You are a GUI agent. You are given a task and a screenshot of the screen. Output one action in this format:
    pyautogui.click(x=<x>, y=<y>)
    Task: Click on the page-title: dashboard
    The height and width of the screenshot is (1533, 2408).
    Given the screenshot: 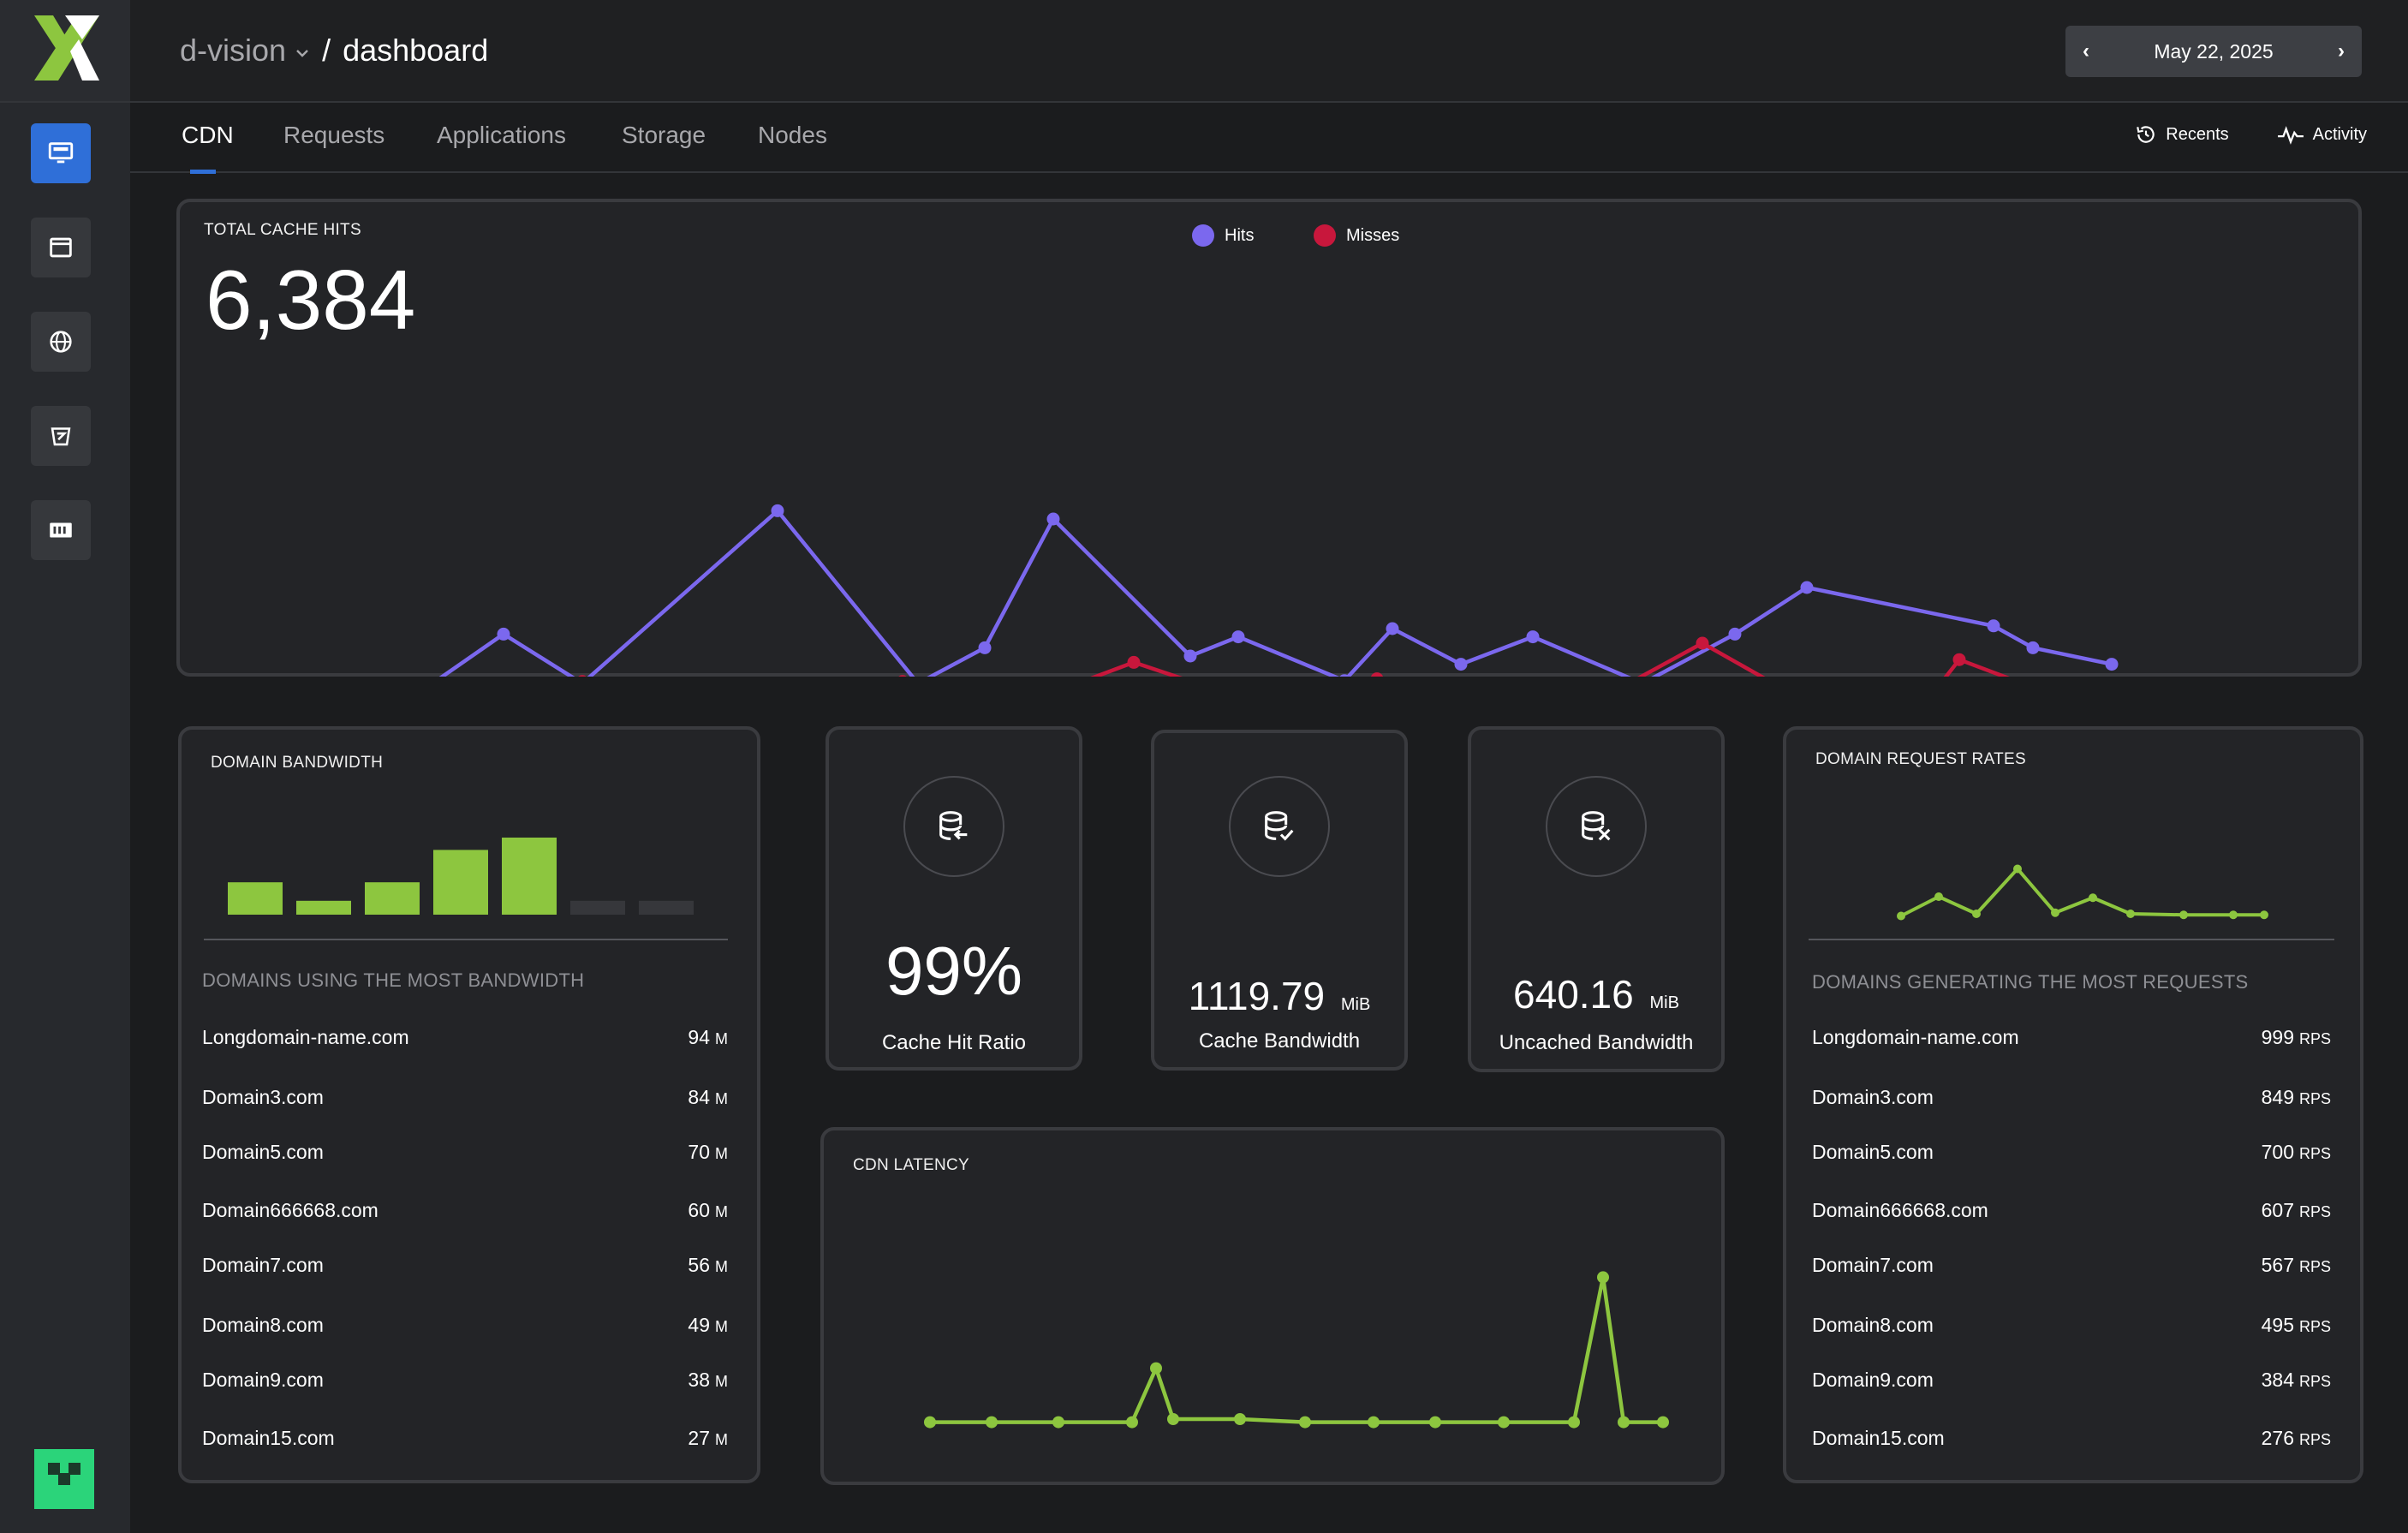 What is the action you would take?
    pyautogui.click(x=416, y=51)
    